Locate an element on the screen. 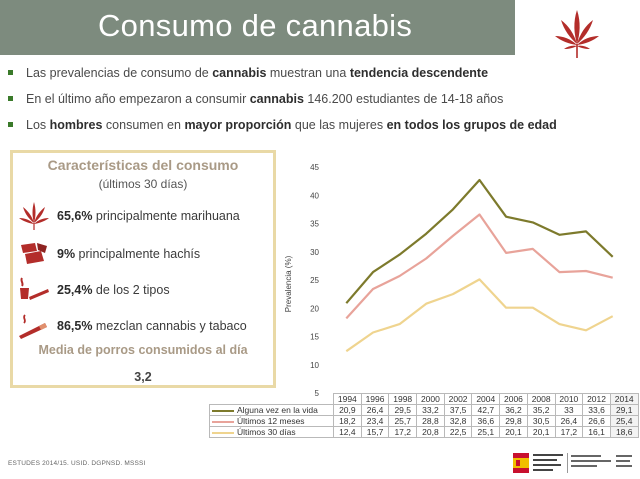 Image resolution: width=640 pixels, height=479 pixels. x-tick-label: 2014 is located at coordinates (624, 399).